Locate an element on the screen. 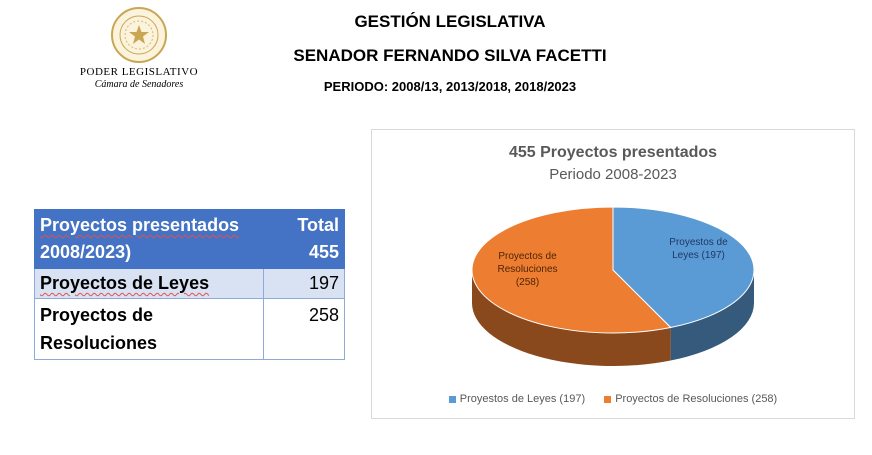 The height and width of the screenshot is (455, 872). row-label-resoluciones-2: Resoluciones is located at coordinates (99, 343).